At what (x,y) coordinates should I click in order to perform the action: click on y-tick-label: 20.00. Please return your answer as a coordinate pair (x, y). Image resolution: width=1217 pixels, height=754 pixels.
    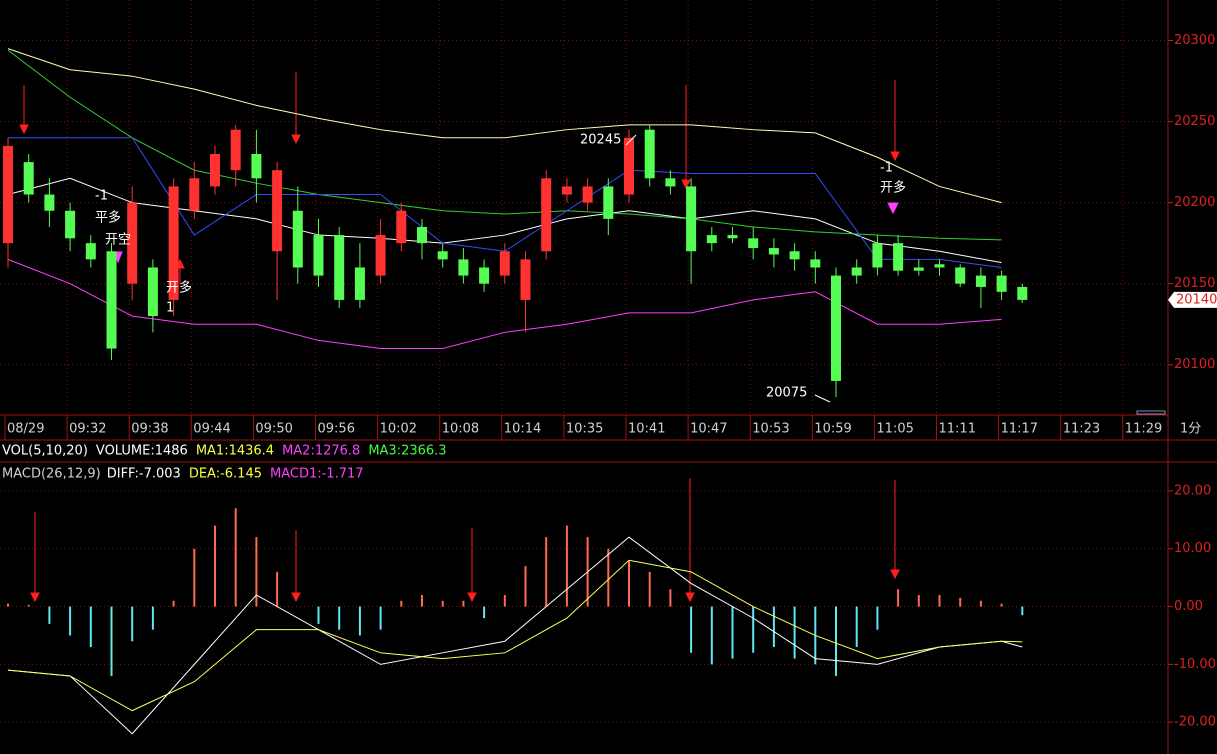
    Looking at the image, I should click on (1192, 490).